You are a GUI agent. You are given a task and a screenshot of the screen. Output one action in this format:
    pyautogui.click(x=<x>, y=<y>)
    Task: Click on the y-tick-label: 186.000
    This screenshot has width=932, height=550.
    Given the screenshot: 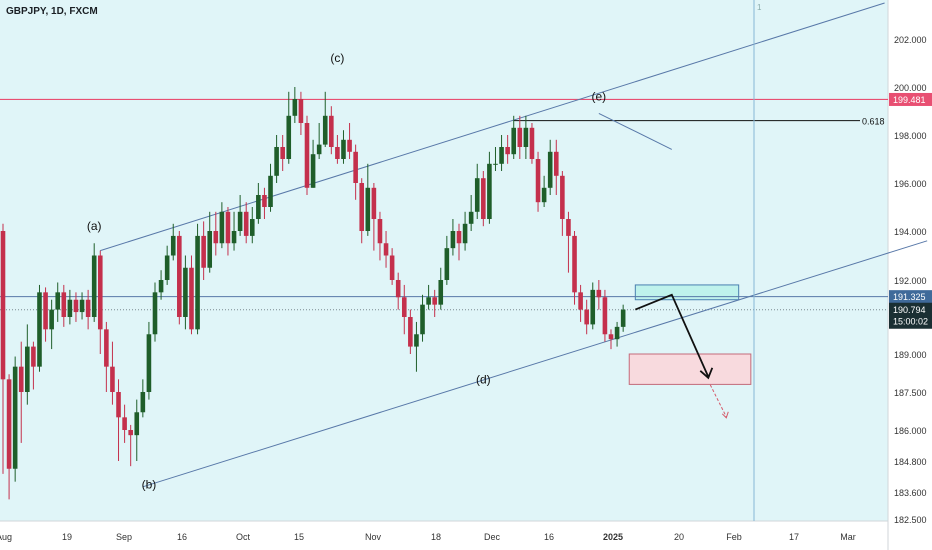 What is the action you would take?
    pyautogui.click(x=910, y=431)
    